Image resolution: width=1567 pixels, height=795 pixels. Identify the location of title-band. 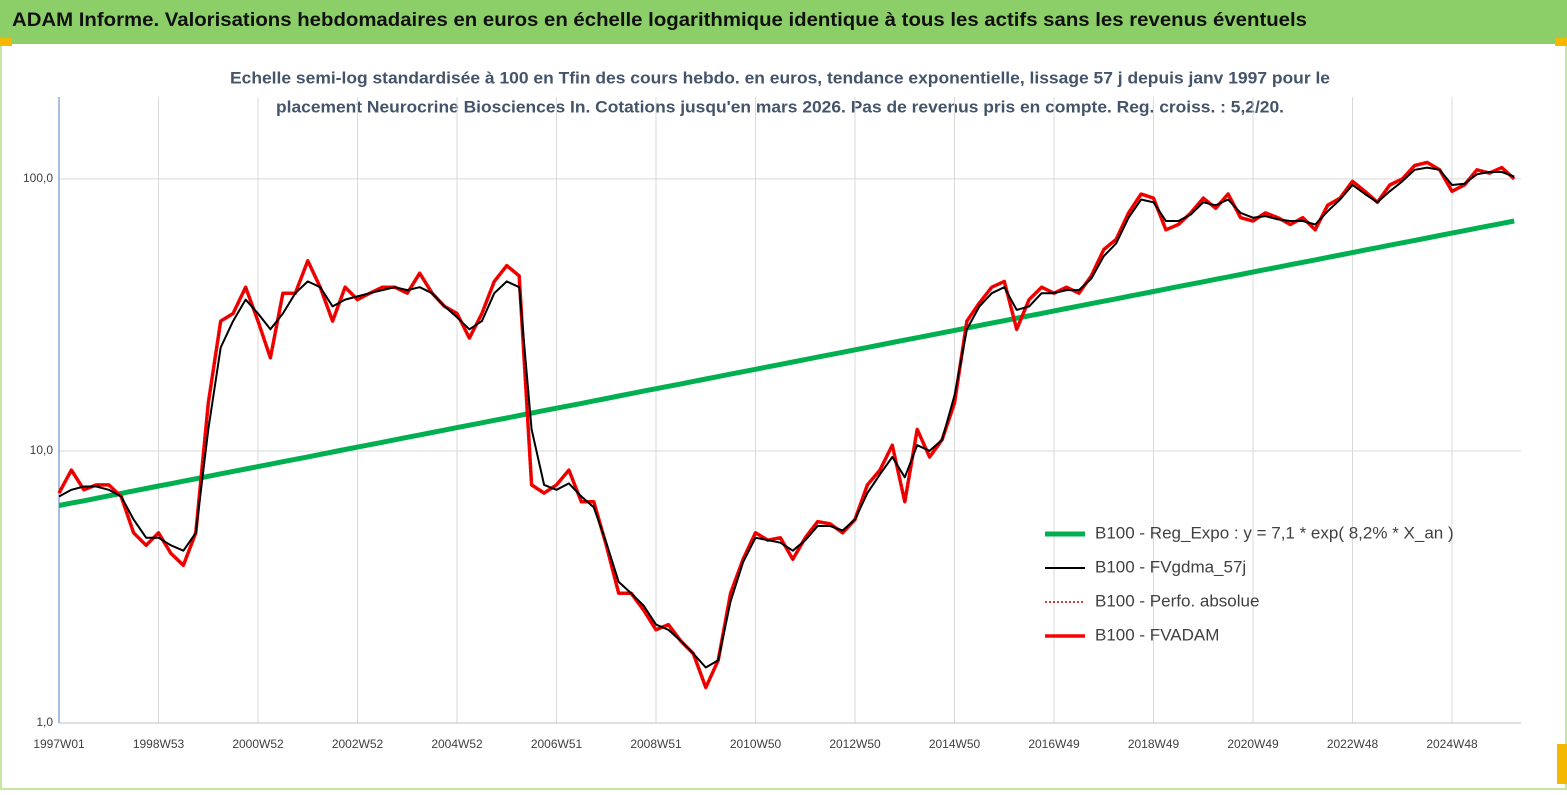
(783, 22).